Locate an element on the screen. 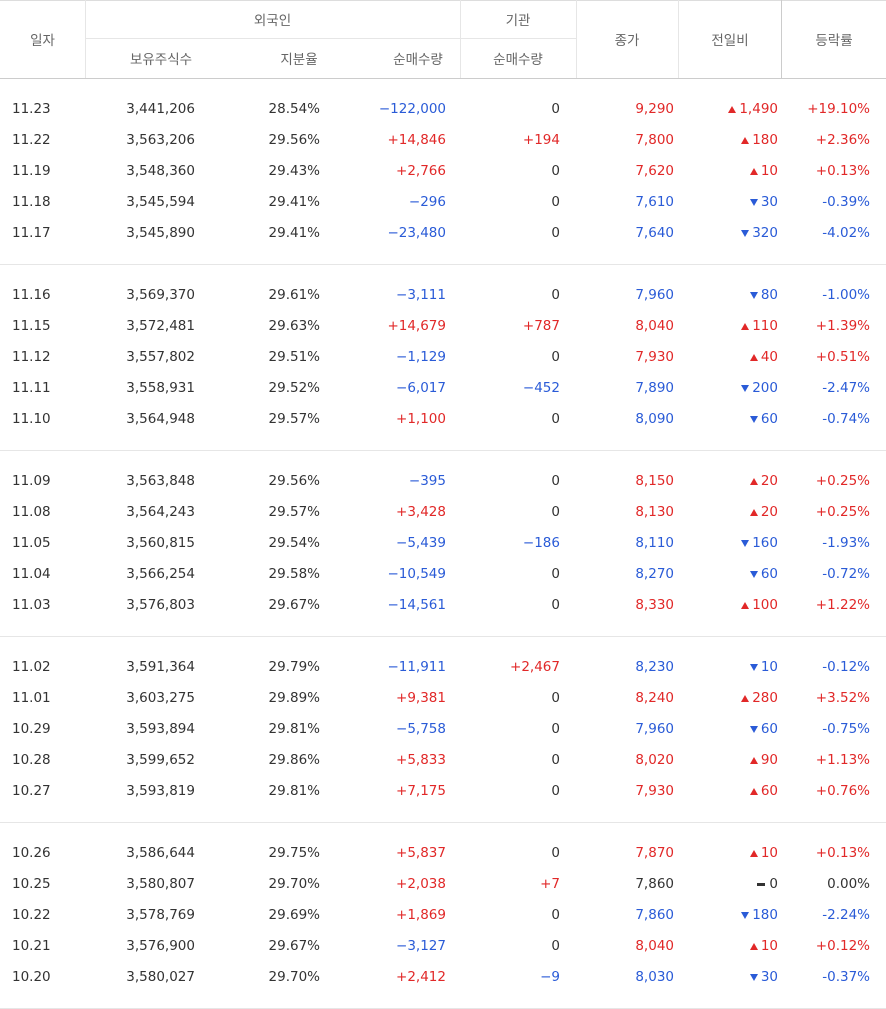 Image resolution: width=886 pixels, height=1009 pixels. holdings-cell: 3,548,360 is located at coordinates (160, 171).